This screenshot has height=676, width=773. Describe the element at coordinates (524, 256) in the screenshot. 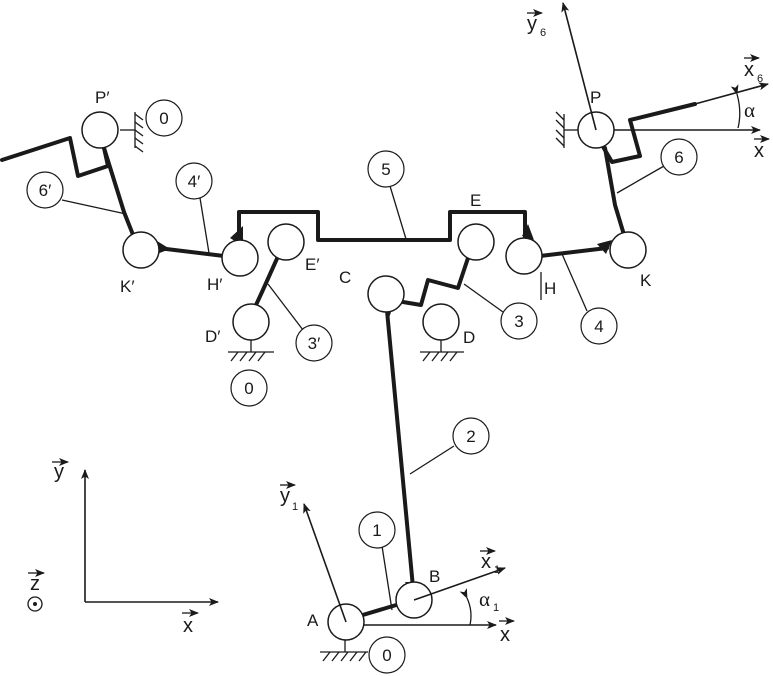

I see `joint-H` at that location.